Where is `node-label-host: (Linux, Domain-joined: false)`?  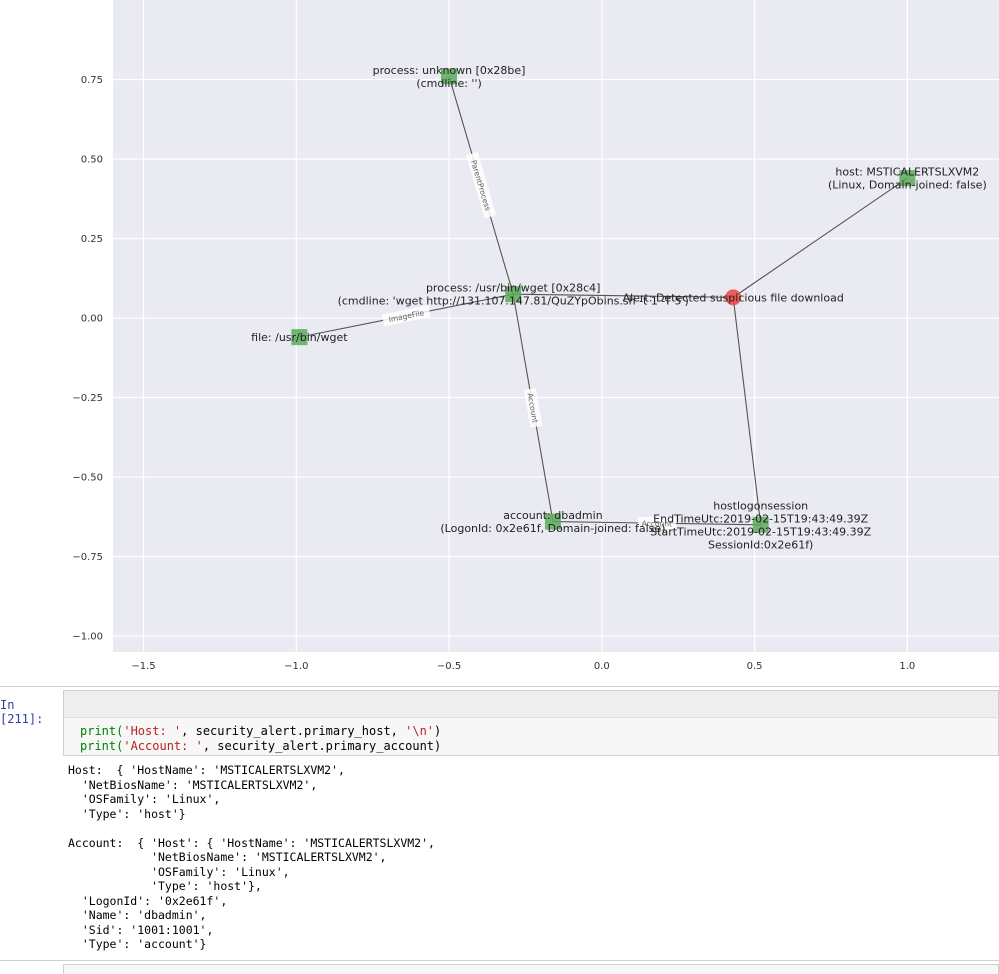 node-label-host: (Linux, Domain-joined: false) is located at coordinates (907, 185).